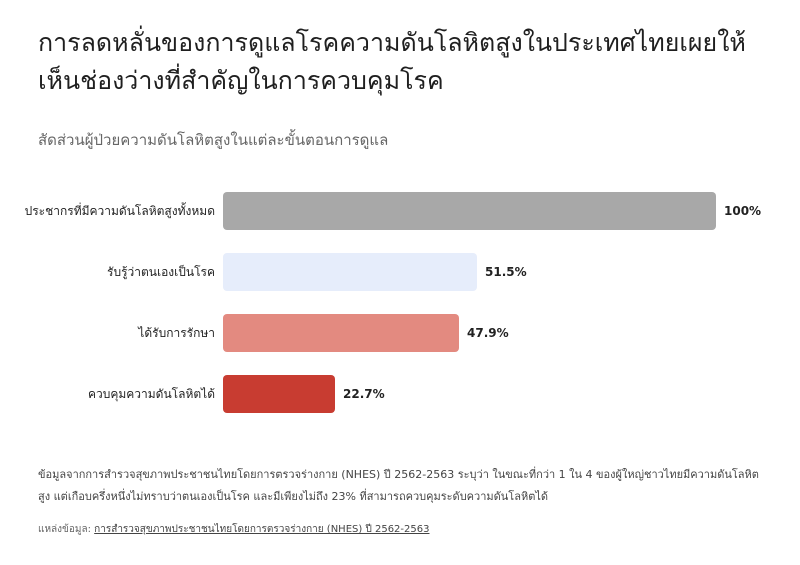 This screenshot has width=800, height=565. Describe the element at coordinates (161, 272) in the screenshot. I see `bar-label: รับรู้ว่าตนเองเป็นโรค` at that location.